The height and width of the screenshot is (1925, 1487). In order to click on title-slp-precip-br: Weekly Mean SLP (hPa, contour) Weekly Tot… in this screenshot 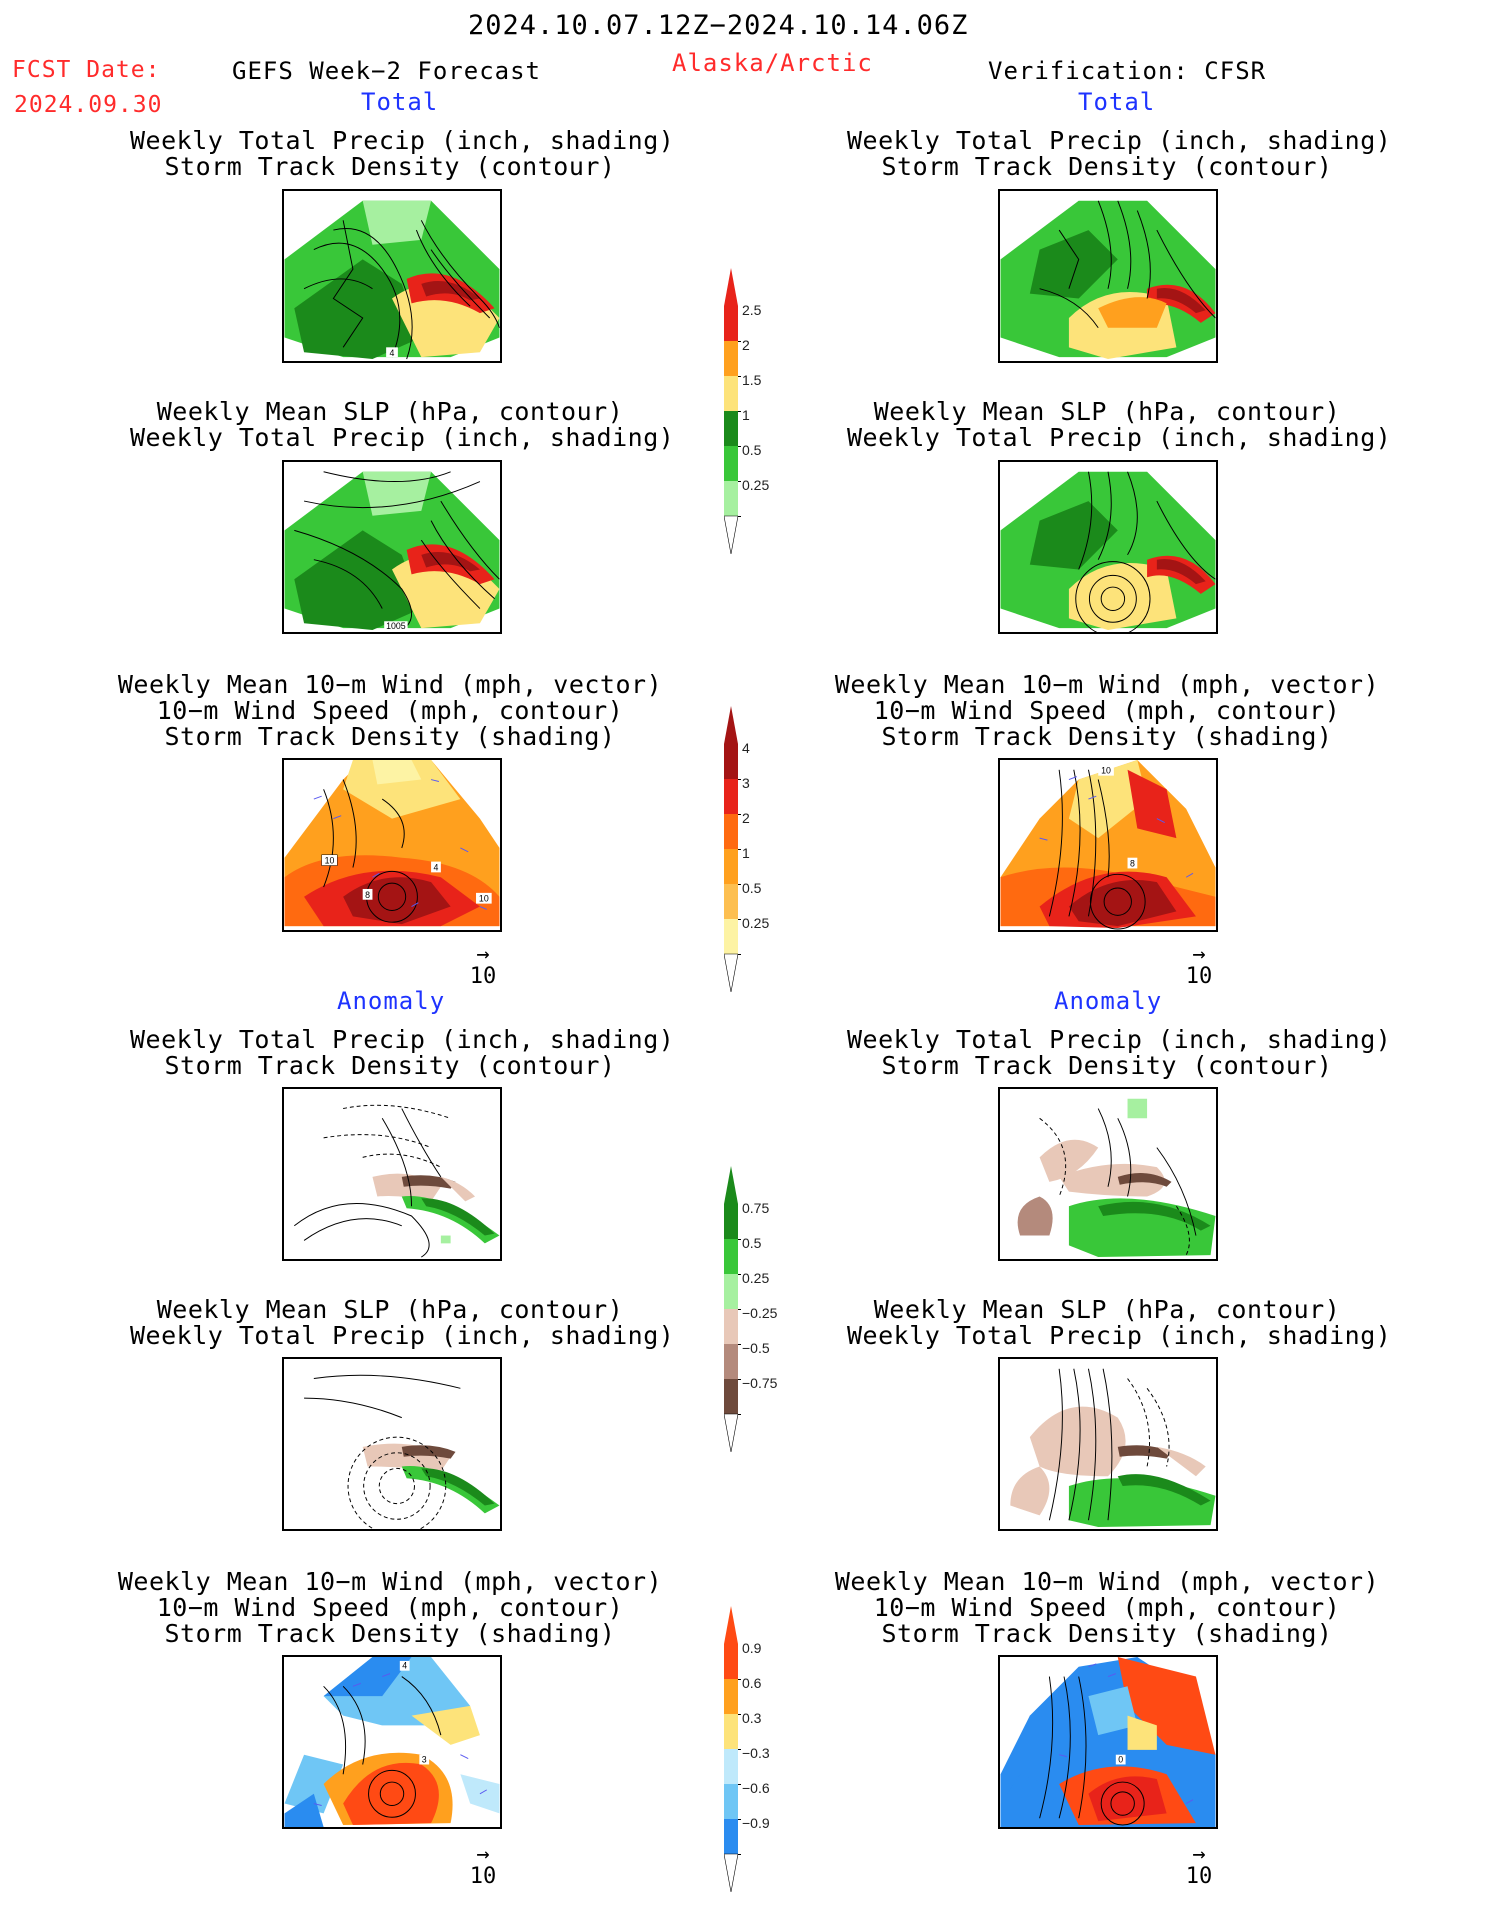, I will do `click(1119, 1322)`.